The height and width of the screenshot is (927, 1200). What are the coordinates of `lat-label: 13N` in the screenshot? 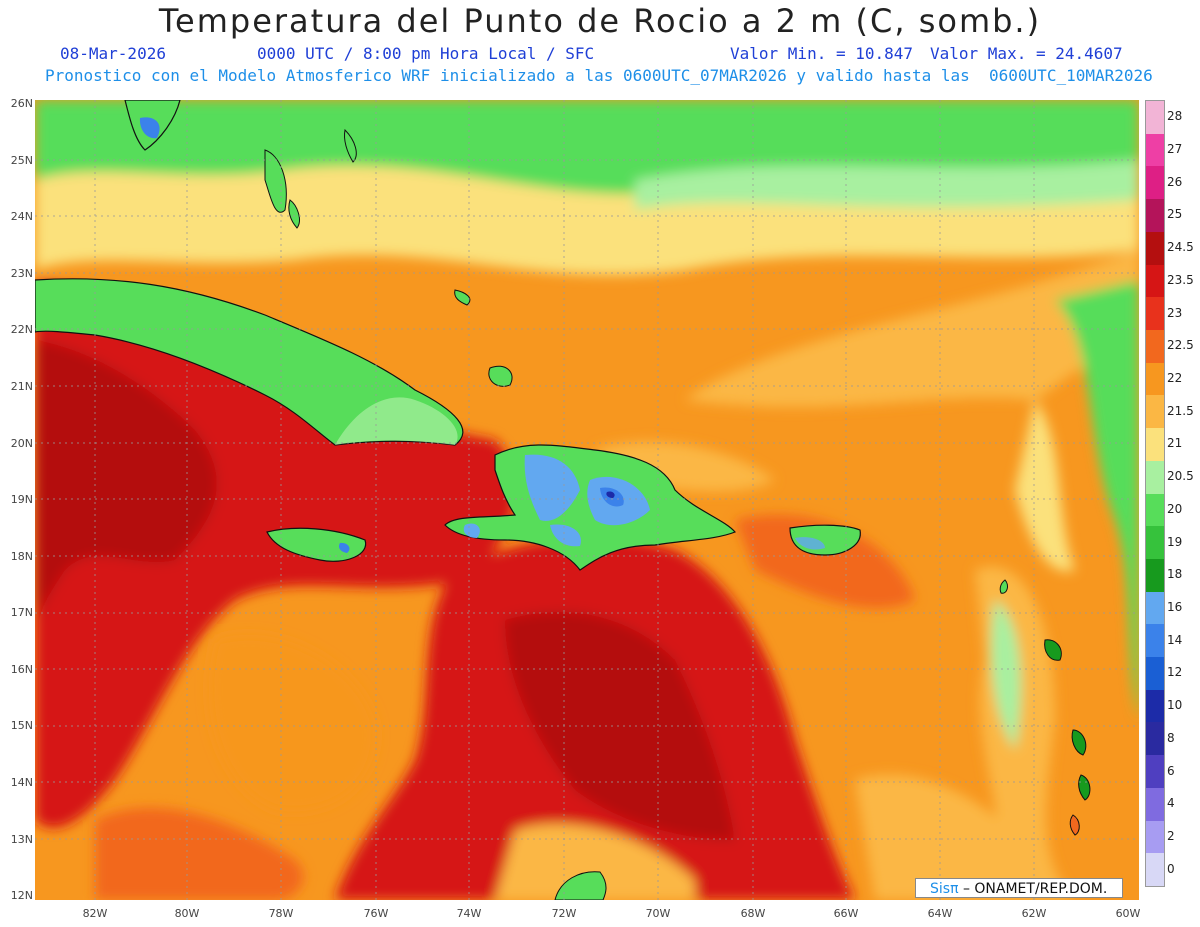 It's located at (21, 839).